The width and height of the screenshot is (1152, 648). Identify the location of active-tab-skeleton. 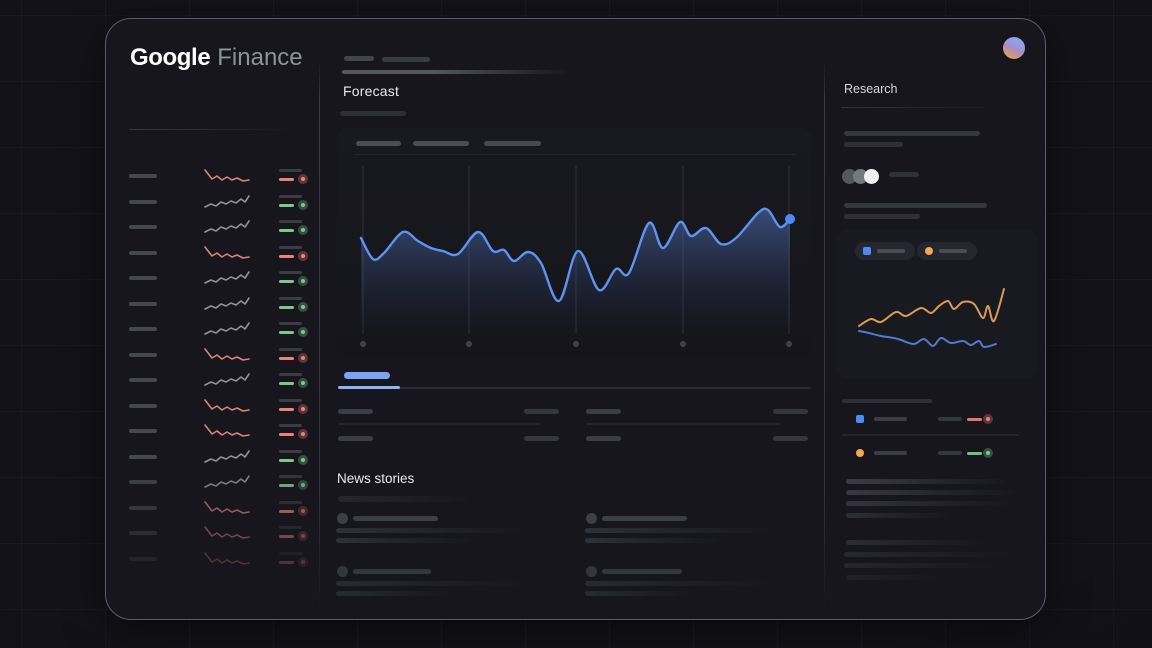
(367, 375).